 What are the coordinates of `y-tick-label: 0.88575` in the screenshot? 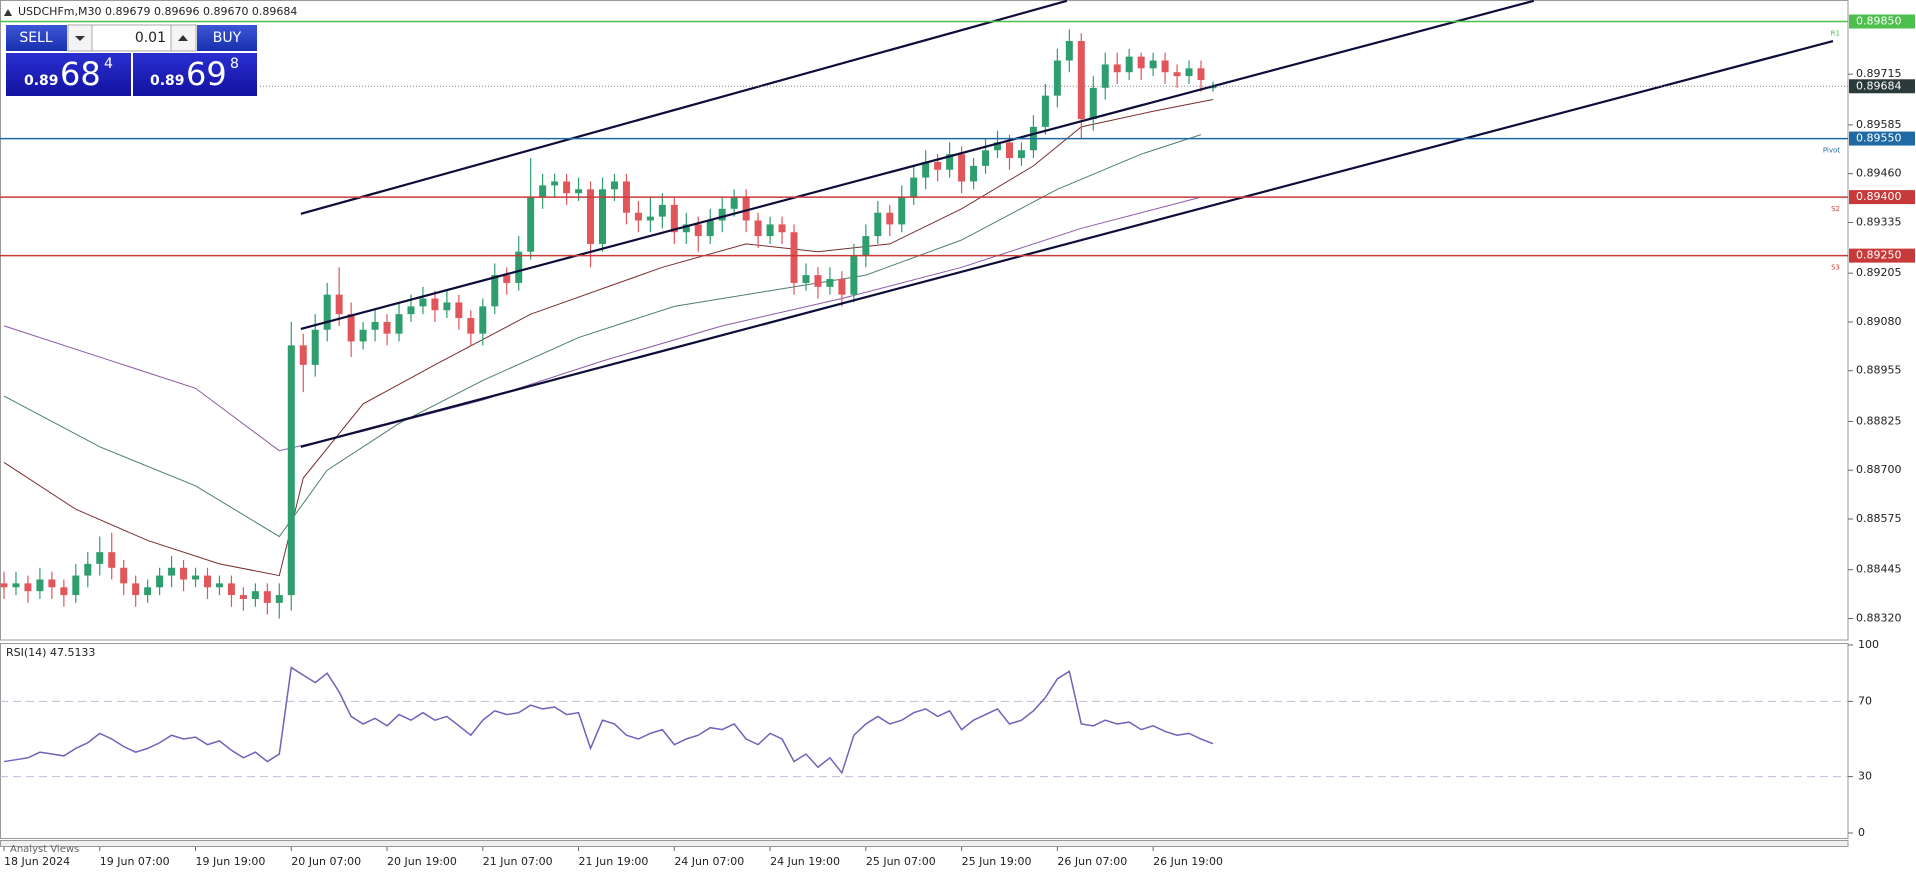 It's located at (1879, 518).